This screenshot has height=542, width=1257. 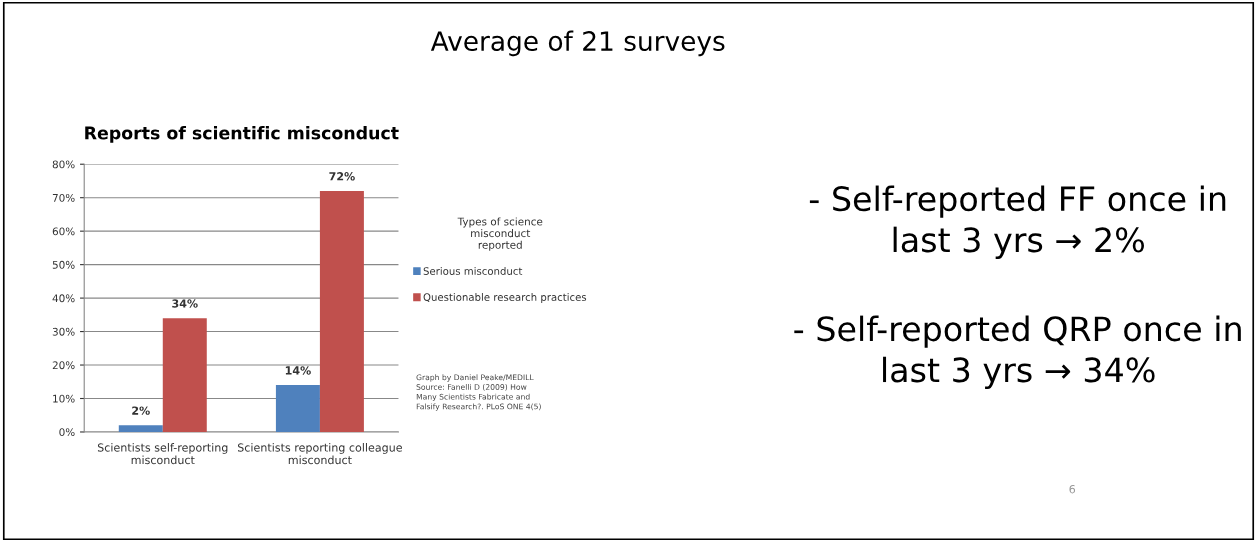 I want to click on y-tick-label: 10%, so click(x=64, y=398).